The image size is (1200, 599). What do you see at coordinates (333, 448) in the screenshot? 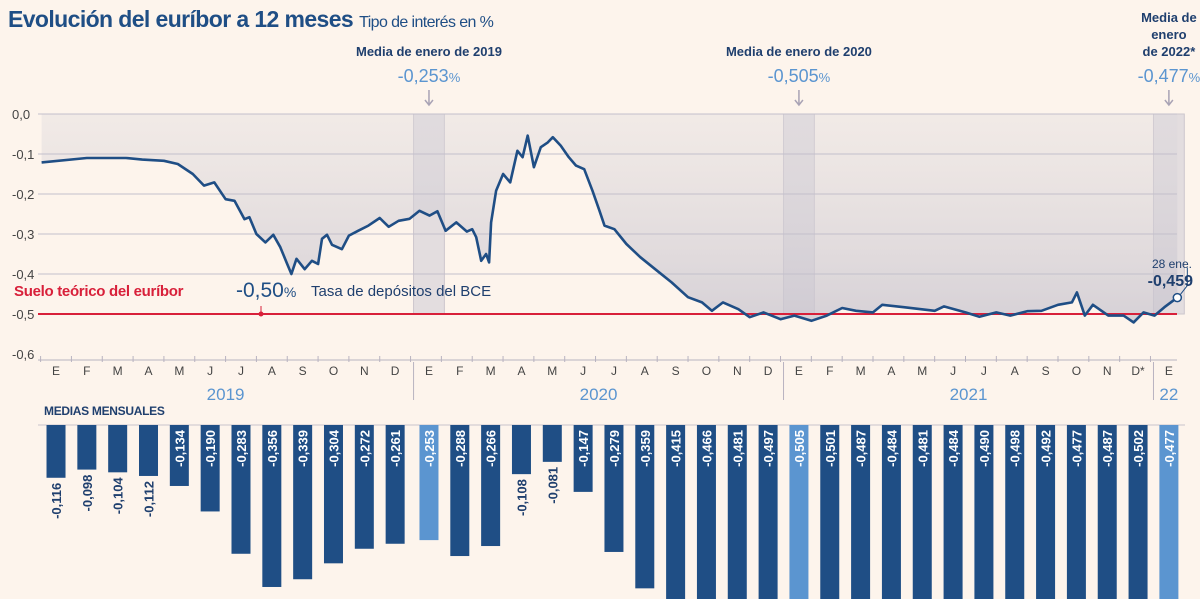
I see `bar-value-label: -0,304` at bounding box center [333, 448].